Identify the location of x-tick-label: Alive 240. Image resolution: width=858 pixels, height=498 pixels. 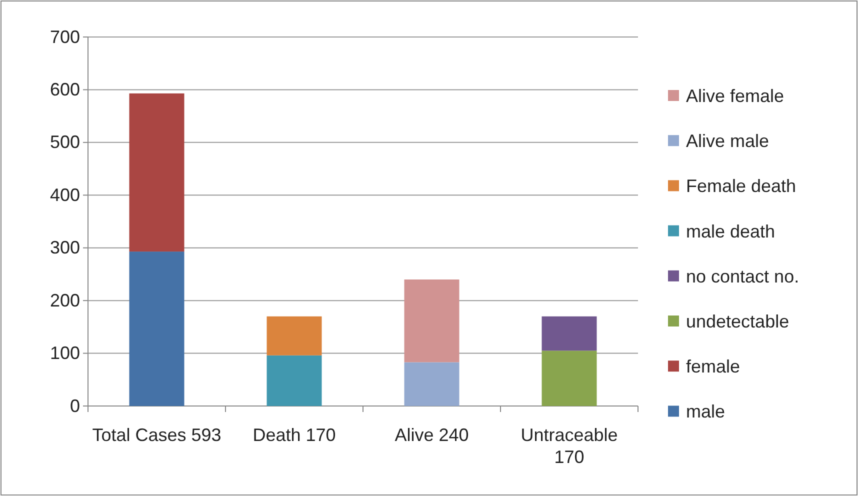
(431, 435).